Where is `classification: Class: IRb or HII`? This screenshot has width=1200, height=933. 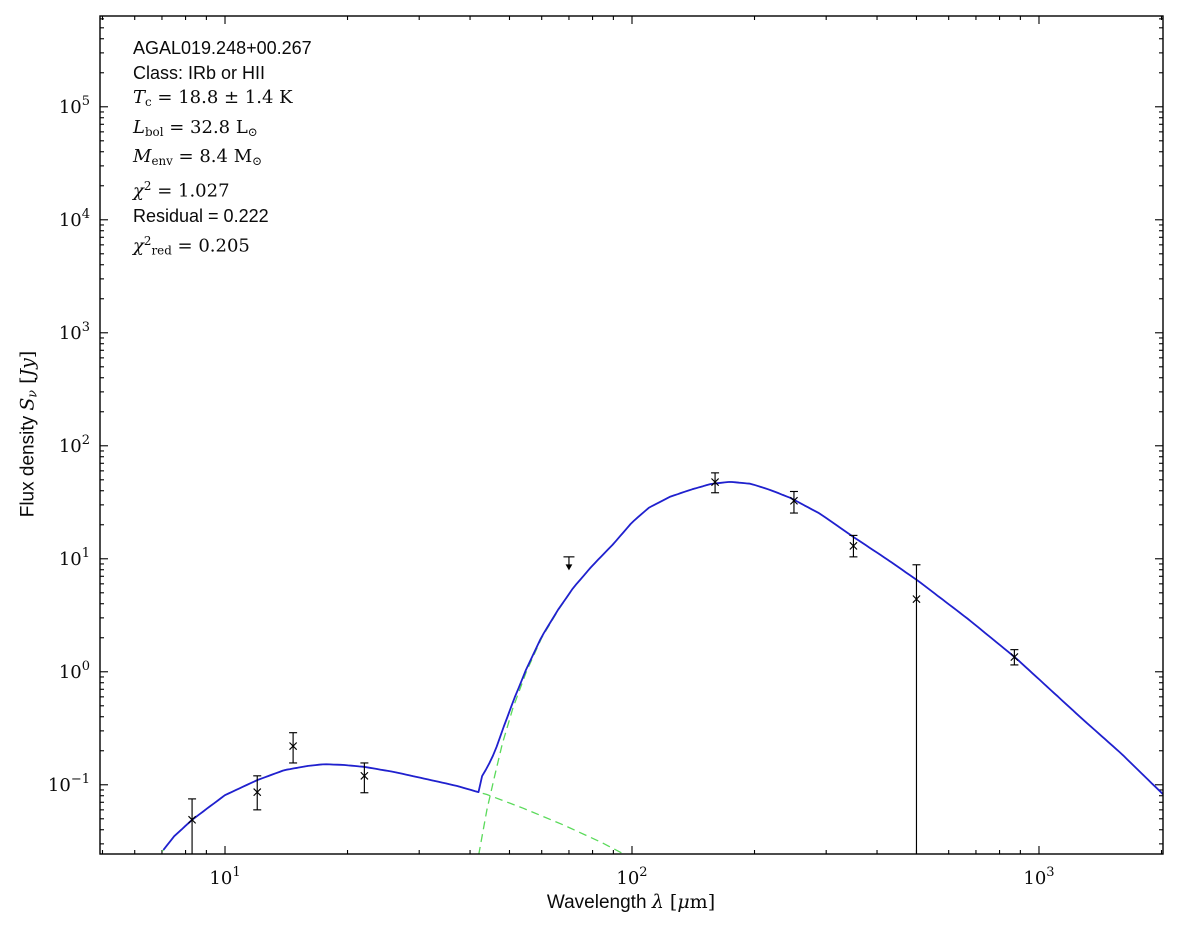
classification: Class: IRb or HII is located at coordinates (222, 73).